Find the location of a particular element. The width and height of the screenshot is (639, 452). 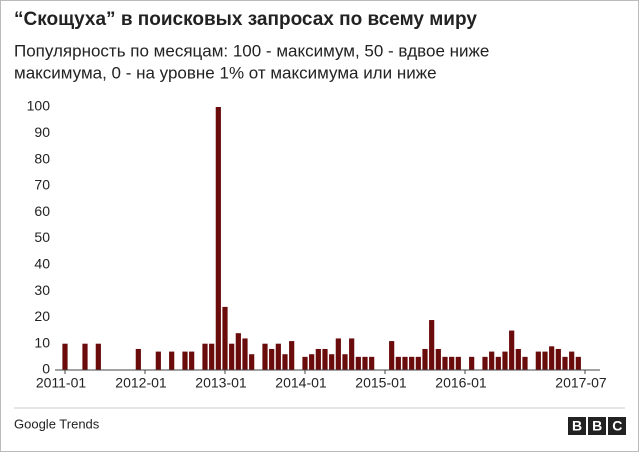

x-tick-label: 2011-01 is located at coordinates (61, 383).